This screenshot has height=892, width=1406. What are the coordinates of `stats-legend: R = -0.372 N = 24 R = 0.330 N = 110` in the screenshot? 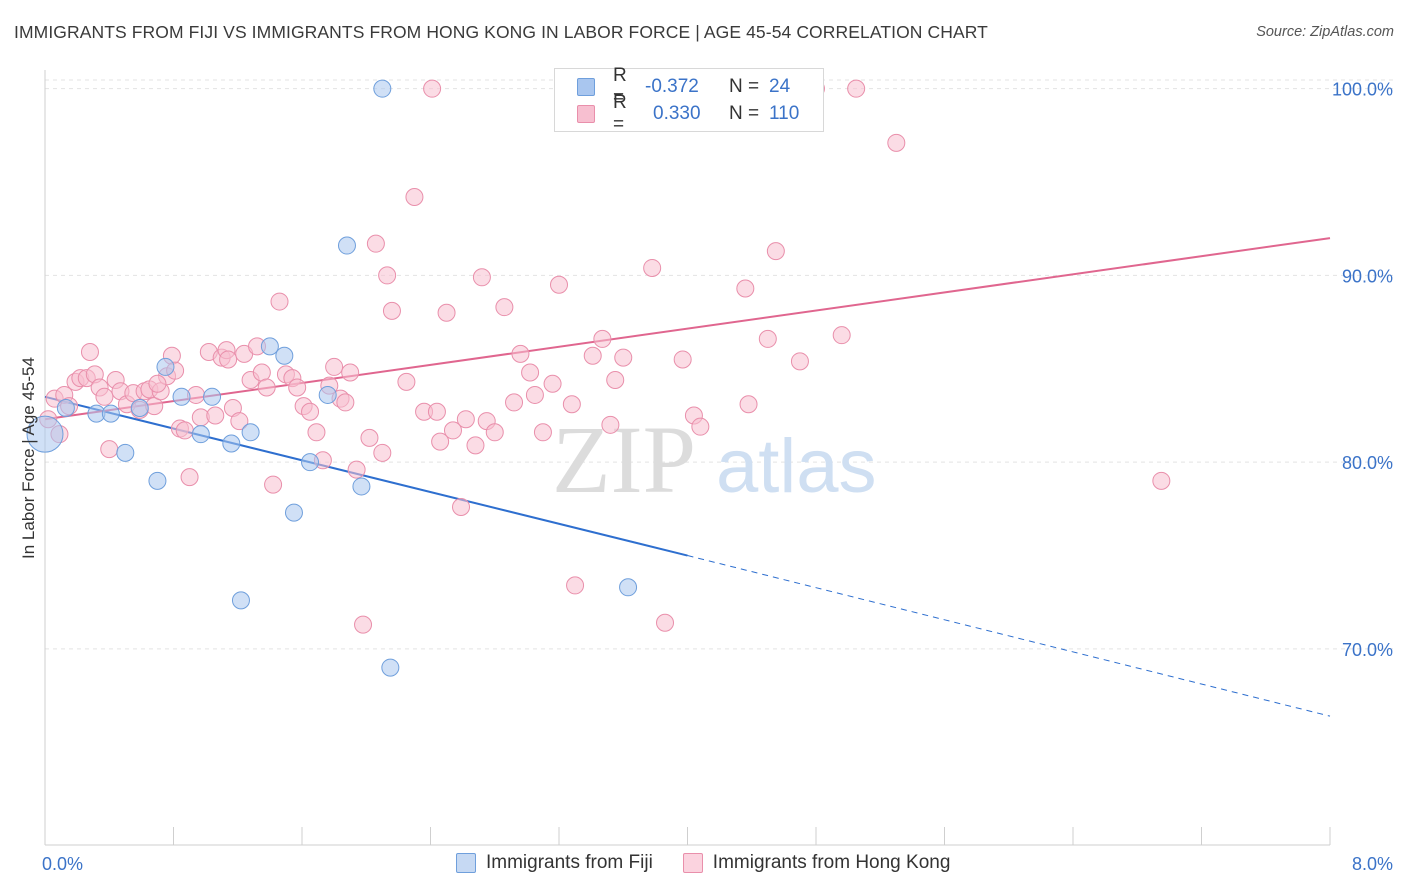 It's located at (689, 100).